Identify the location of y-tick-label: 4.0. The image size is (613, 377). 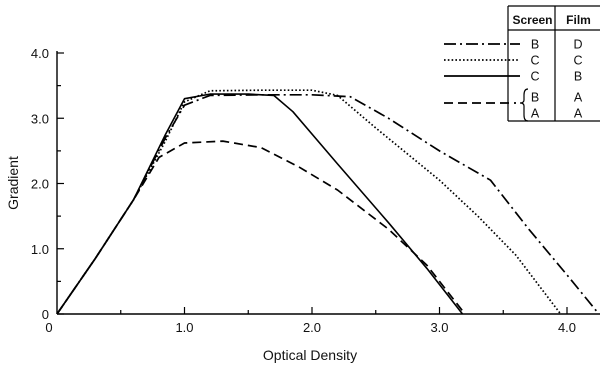
(40, 53).